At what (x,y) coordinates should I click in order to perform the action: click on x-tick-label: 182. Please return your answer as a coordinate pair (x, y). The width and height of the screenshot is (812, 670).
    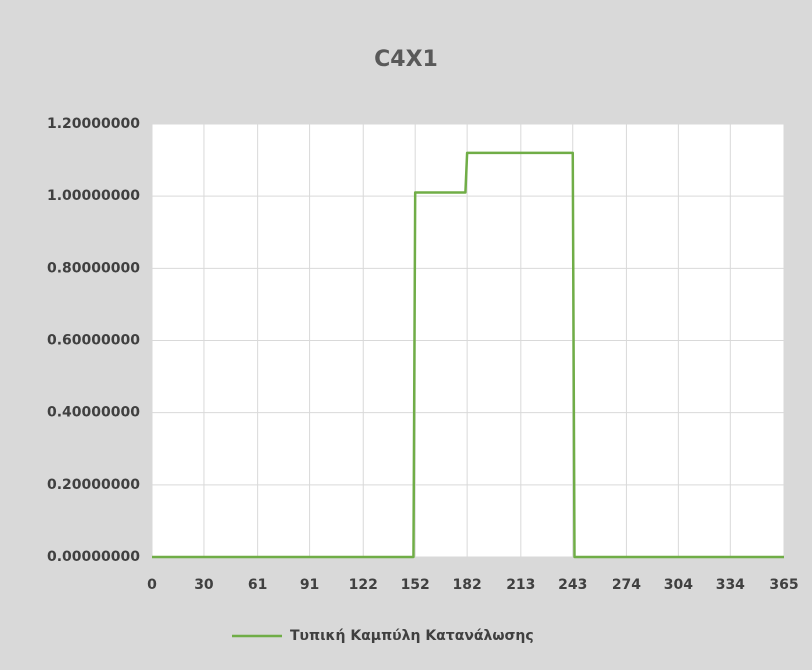
    Looking at the image, I should click on (467, 585).